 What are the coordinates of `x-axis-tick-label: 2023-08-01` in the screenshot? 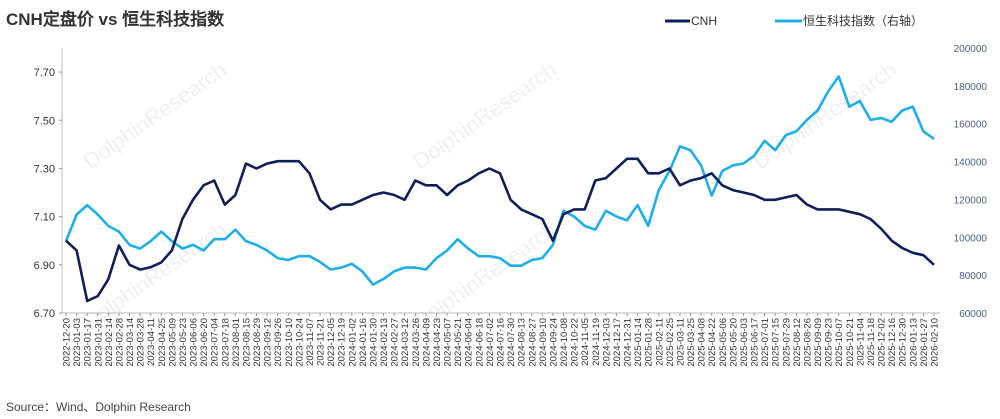 It's located at (236, 342).